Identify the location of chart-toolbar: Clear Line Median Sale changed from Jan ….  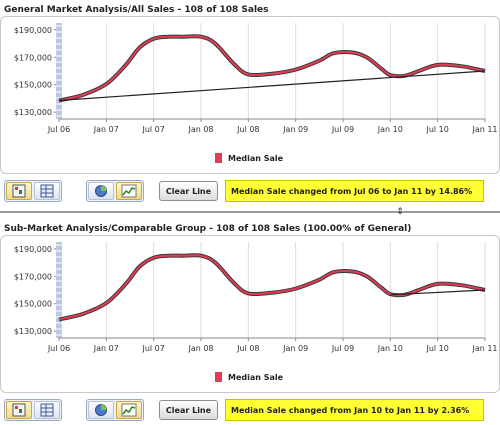
(250, 412).